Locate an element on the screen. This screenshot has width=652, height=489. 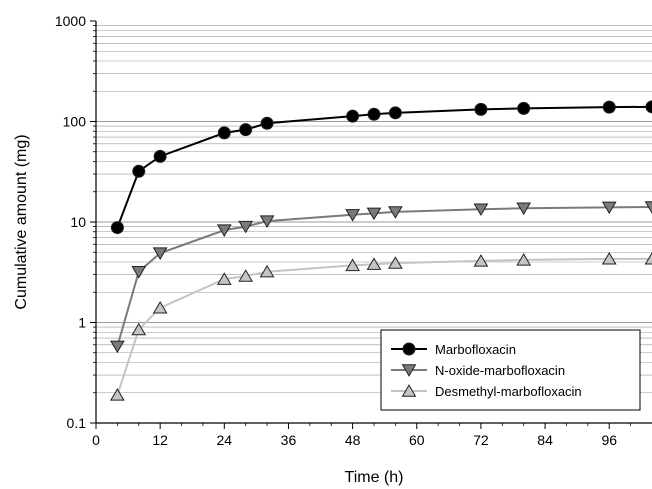
legend-label: N-oxide-marbofloxacin is located at coordinates (500, 370).